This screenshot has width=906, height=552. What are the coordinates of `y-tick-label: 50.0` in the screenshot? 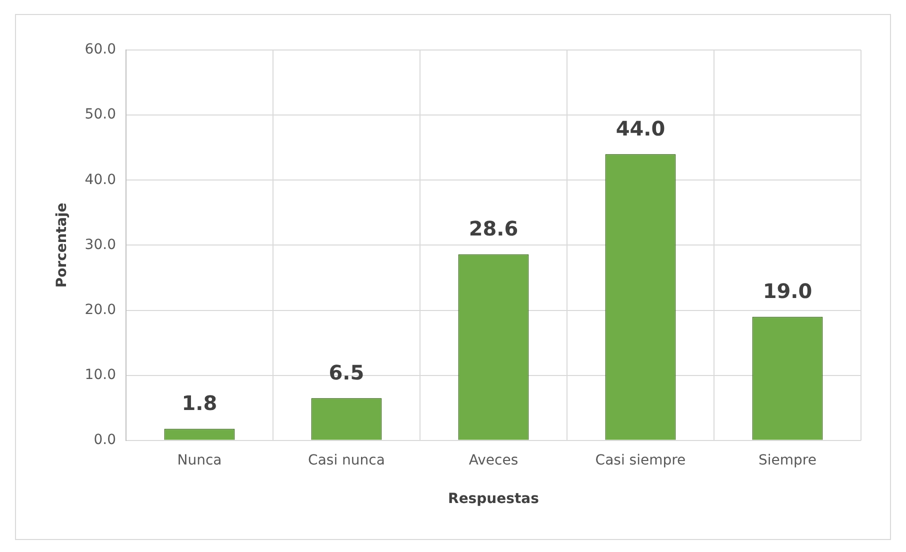 It's located at (100, 114).